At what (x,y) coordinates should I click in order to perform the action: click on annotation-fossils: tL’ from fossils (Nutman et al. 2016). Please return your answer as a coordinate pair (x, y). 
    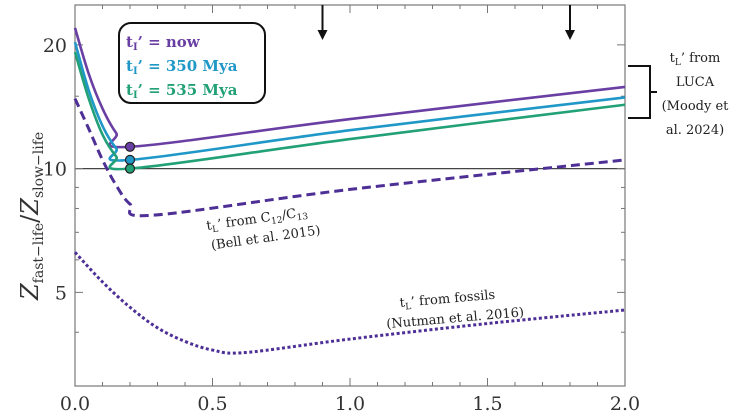
    Looking at the image, I should click on (455, 310).